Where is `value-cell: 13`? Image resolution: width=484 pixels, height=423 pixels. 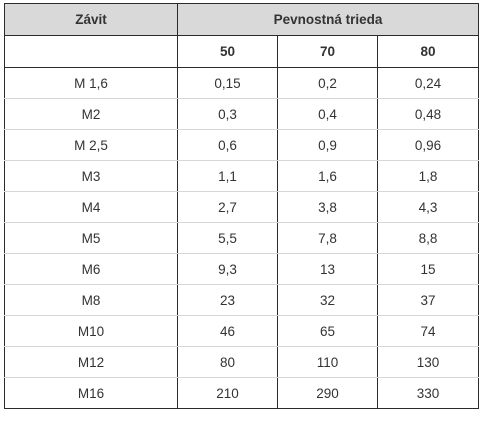 value-cell: 13 is located at coordinates (327, 269).